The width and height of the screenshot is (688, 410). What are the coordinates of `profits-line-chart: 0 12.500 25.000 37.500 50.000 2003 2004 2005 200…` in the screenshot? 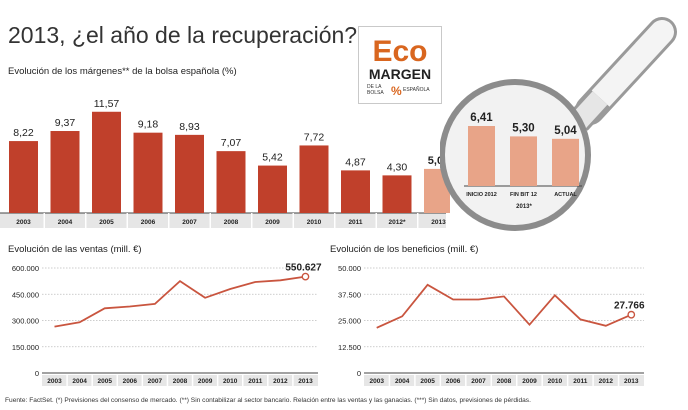 It's located at (491, 325).